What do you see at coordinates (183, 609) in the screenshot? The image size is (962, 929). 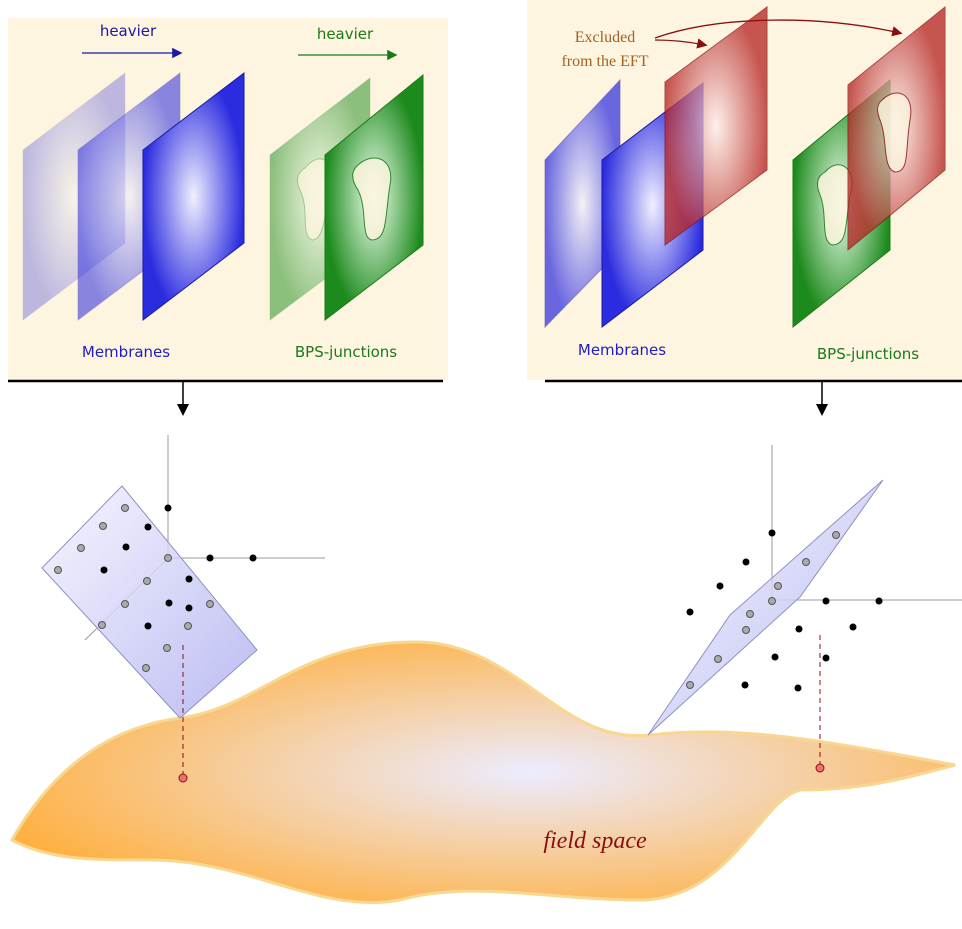 I see `left-lattice` at bounding box center [183, 609].